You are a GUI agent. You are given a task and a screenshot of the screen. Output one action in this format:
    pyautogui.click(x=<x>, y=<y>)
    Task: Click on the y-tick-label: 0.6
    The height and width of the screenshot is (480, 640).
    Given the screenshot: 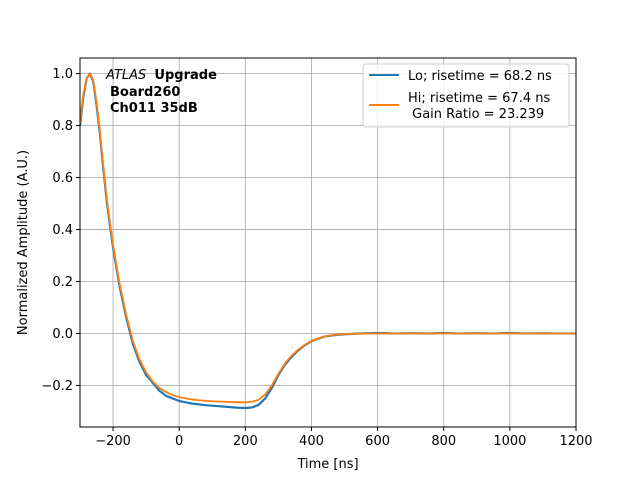 What is the action you would take?
    pyautogui.click(x=62, y=178)
    